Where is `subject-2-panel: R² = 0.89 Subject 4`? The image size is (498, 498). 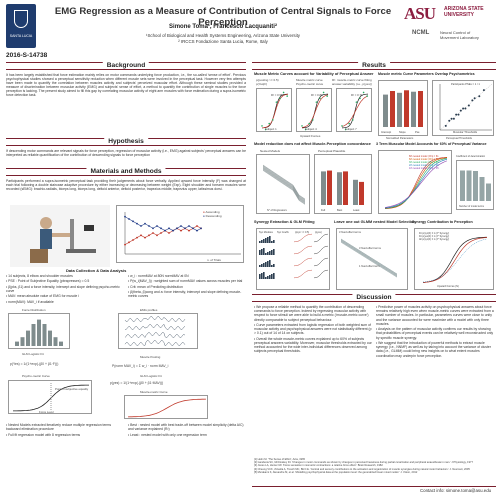 subject-2-panel: R² = 0.89 Subject 4 is located at coordinates (314, 110).